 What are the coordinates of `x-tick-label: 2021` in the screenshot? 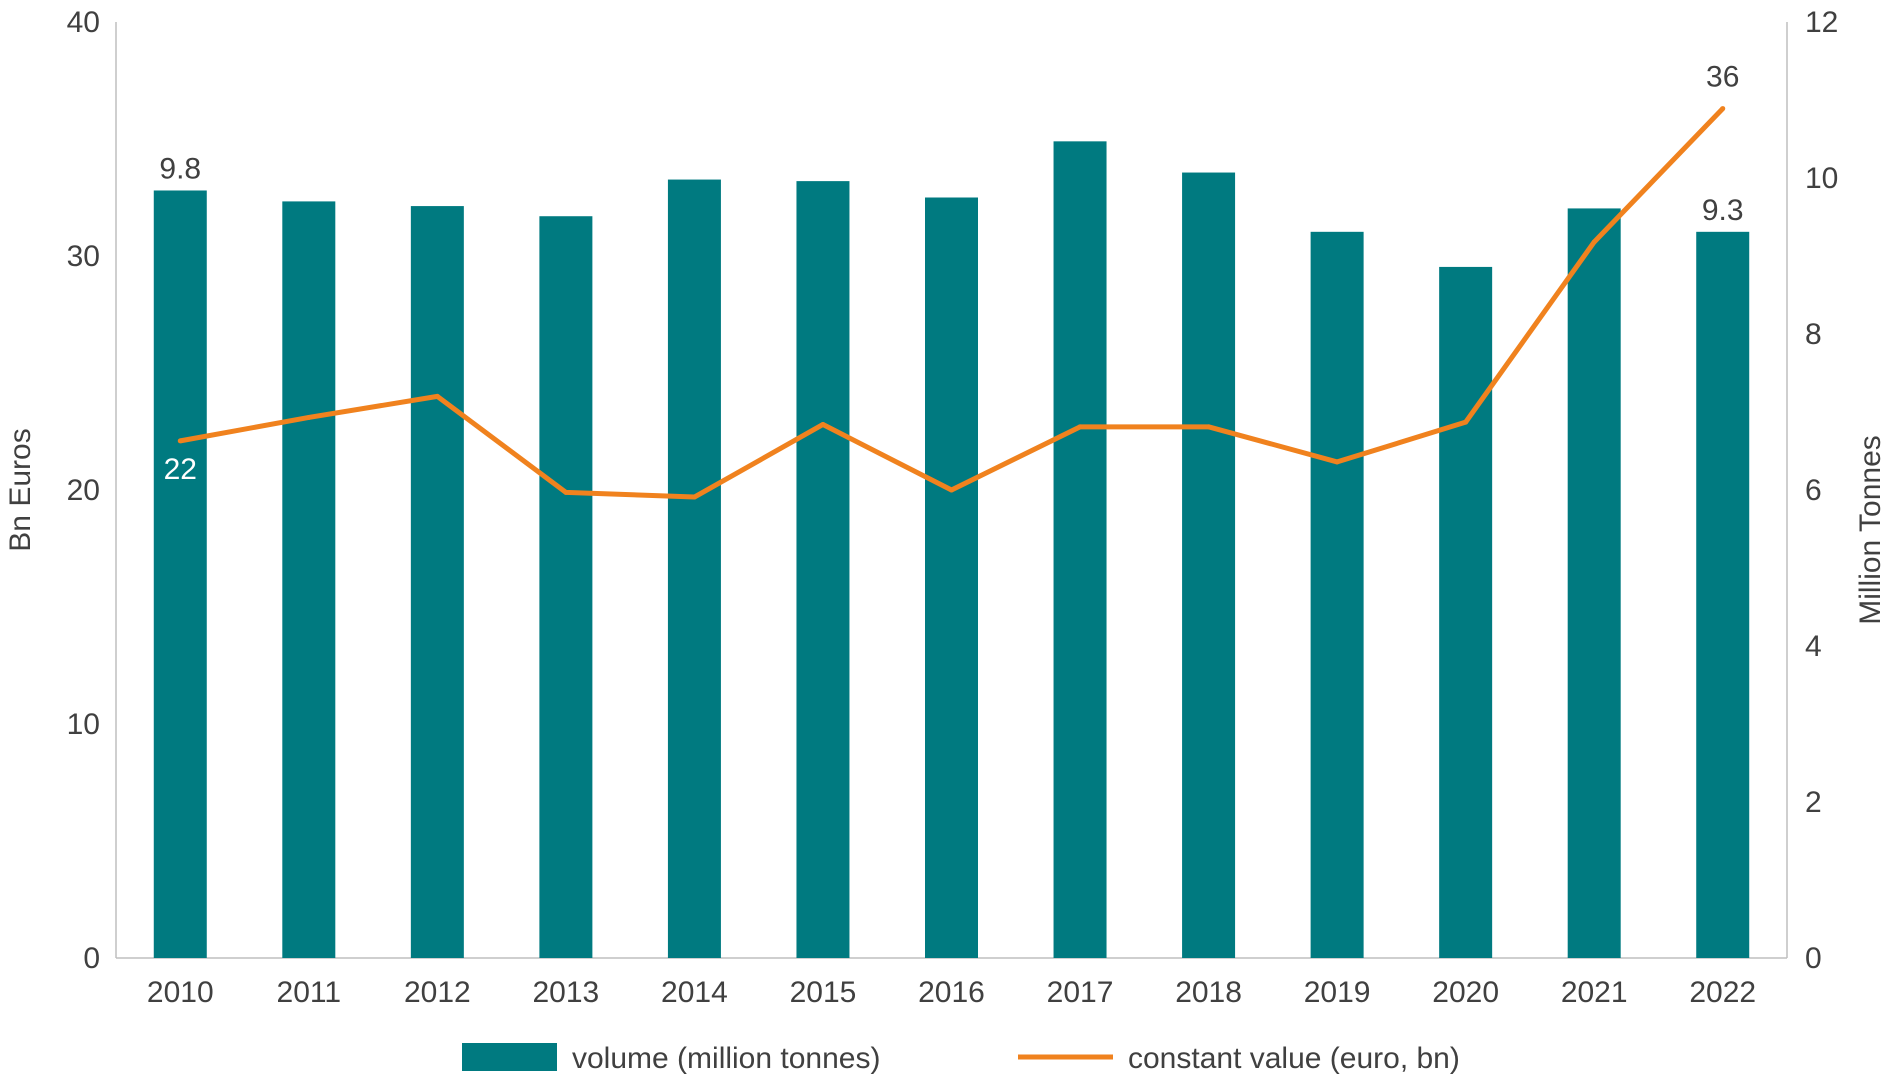 It's located at (1594, 992).